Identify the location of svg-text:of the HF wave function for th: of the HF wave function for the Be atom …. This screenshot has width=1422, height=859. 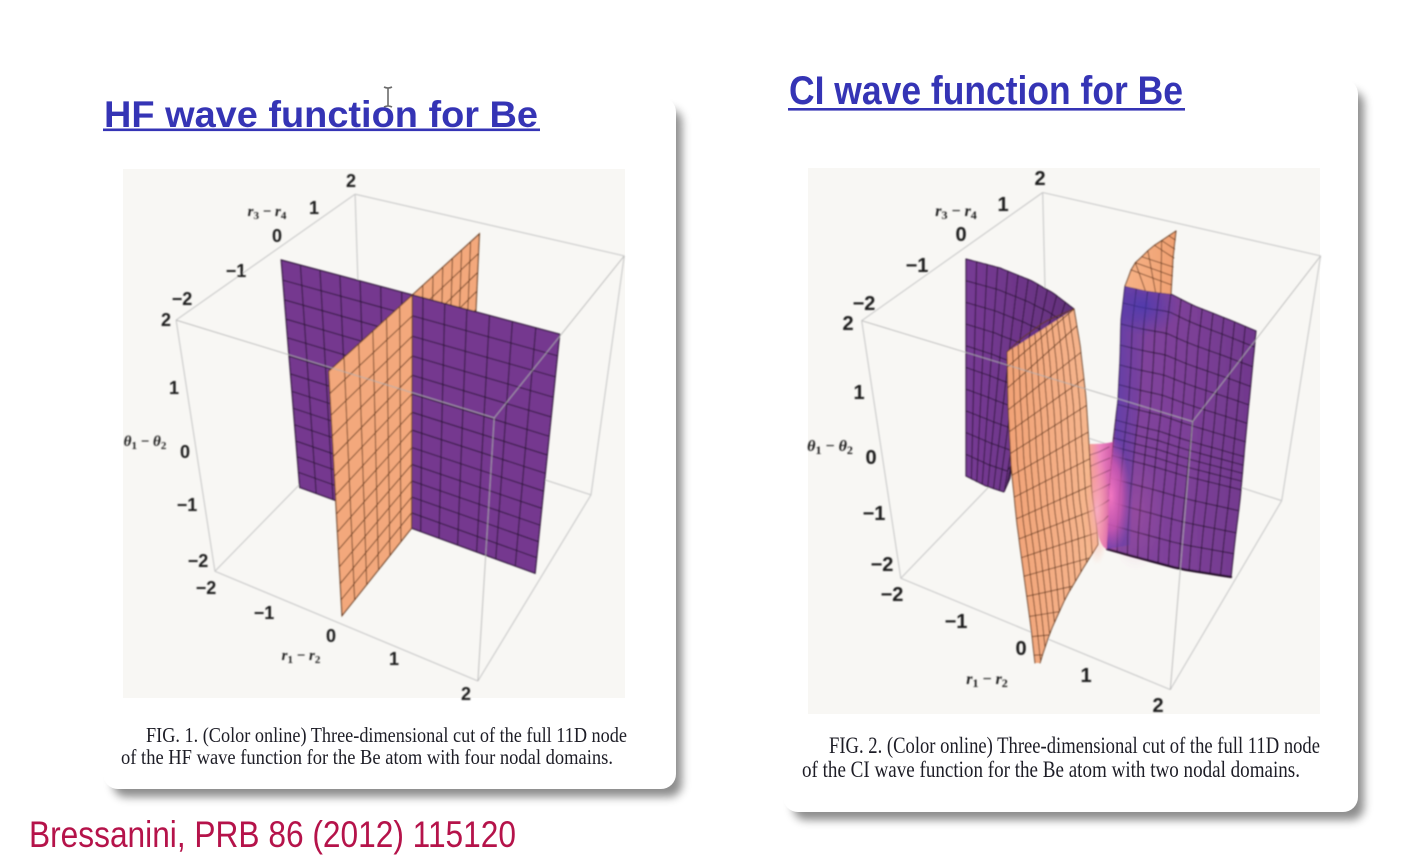
(367, 757).